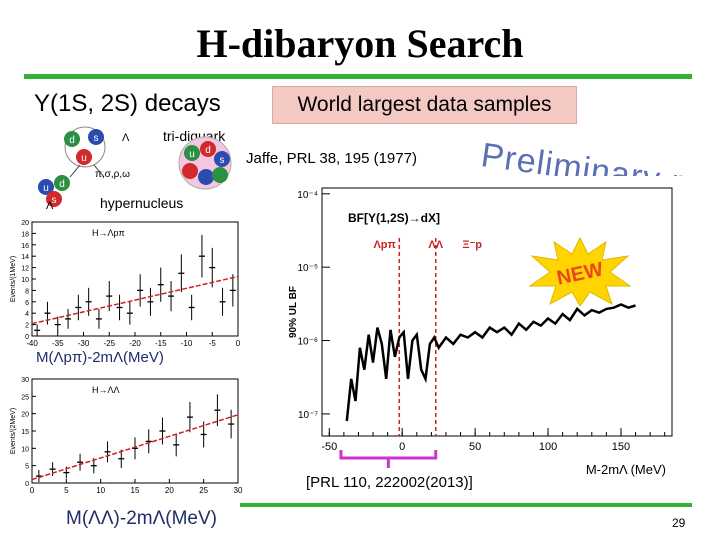 The height and width of the screenshot is (540, 720). What do you see at coordinates (27, 291) in the screenshot?
I see `y-tick-label: 8` at bounding box center [27, 291].